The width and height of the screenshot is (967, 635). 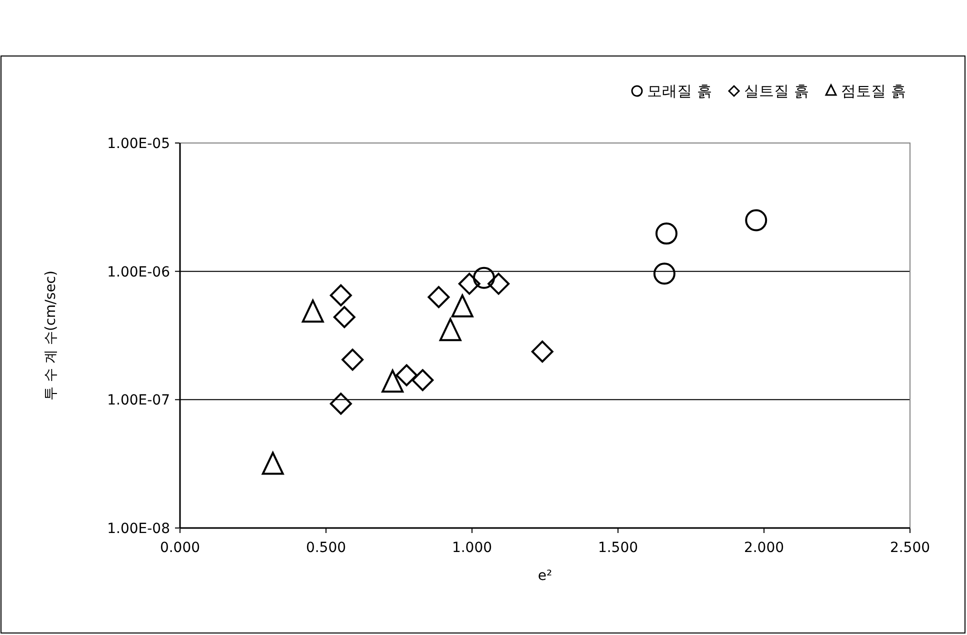 I want to click on legend-label: 점토질 흙, so click(x=873, y=91).